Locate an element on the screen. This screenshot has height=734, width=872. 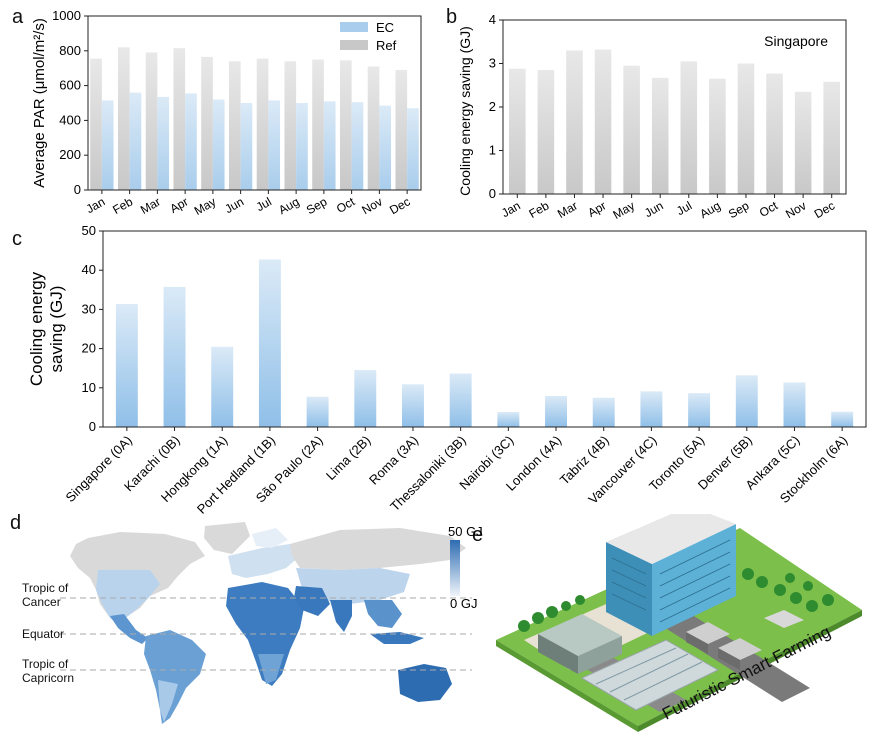
b-ytick-label: 2 is located at coordinates (492, 106).